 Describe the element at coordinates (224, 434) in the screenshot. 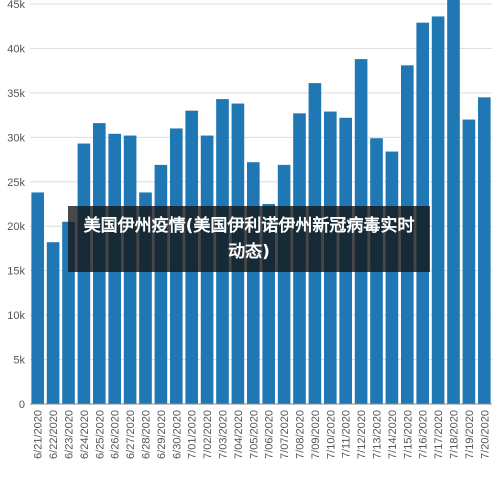

I see `x-tick-label: 7/03/2020` at that location.